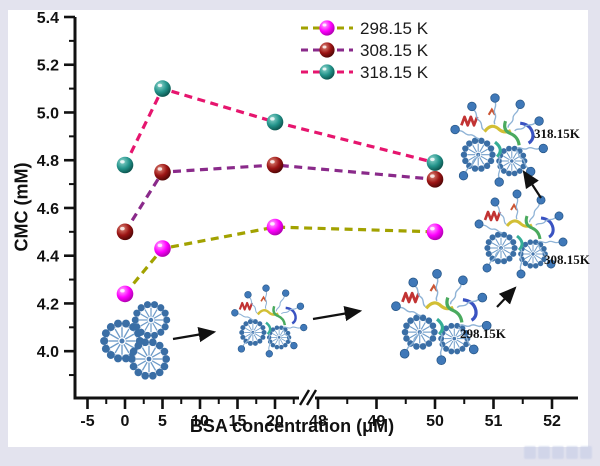  What do you see at coordinates (394, 50) in the screenshot?
I see `legend-label: 308.15 K` at bounding box center [394, 50].